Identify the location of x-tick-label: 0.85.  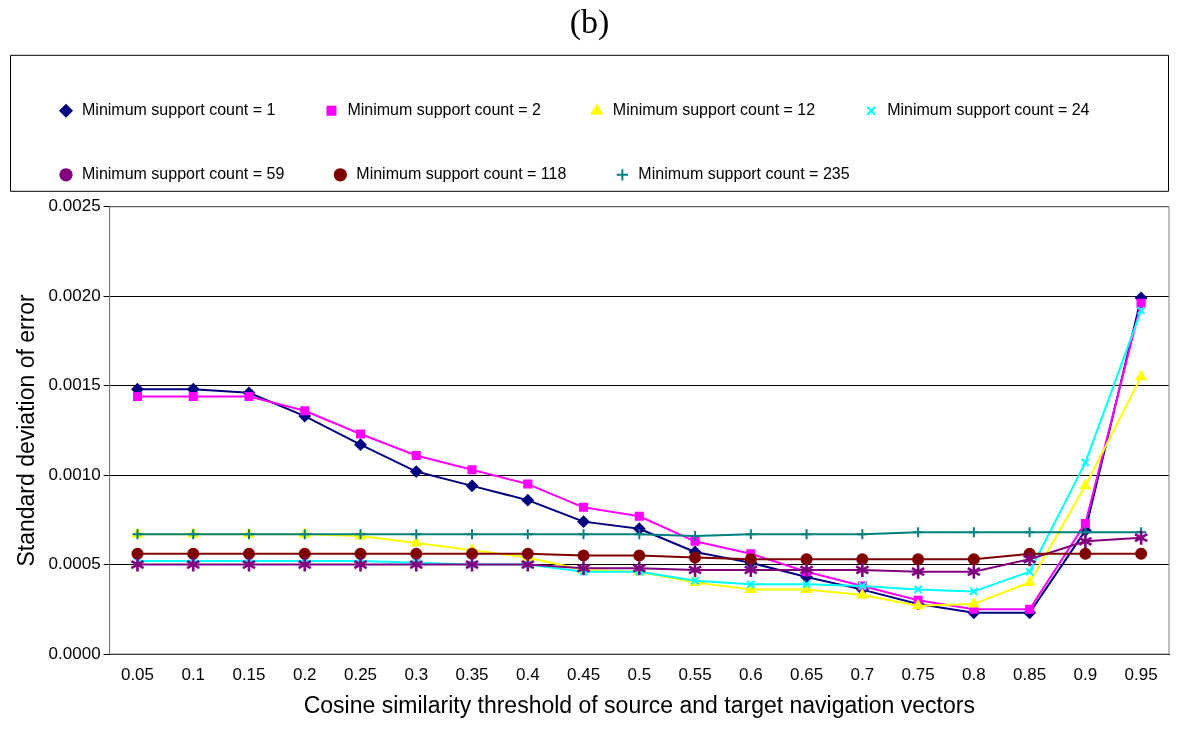
(1030, 674).